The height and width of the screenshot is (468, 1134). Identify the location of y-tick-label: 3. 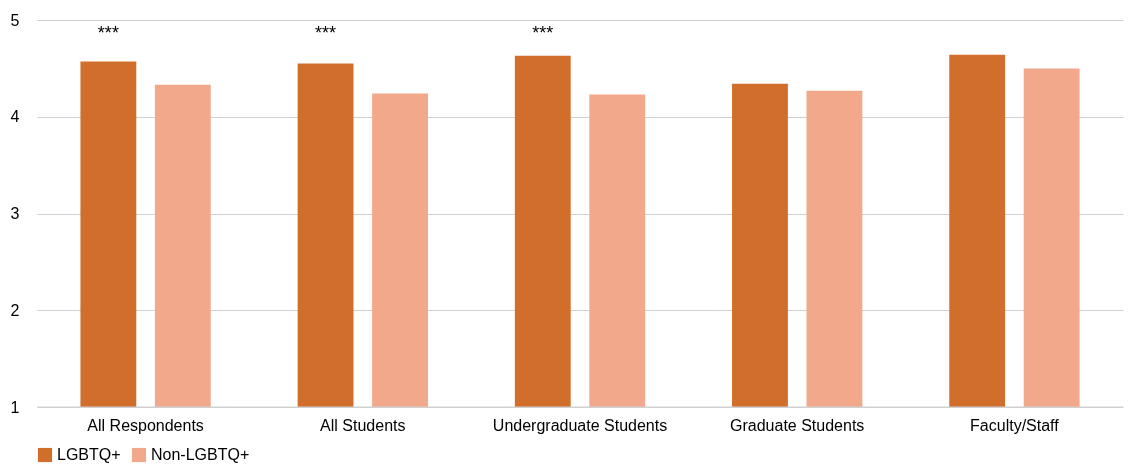
(15, 213).